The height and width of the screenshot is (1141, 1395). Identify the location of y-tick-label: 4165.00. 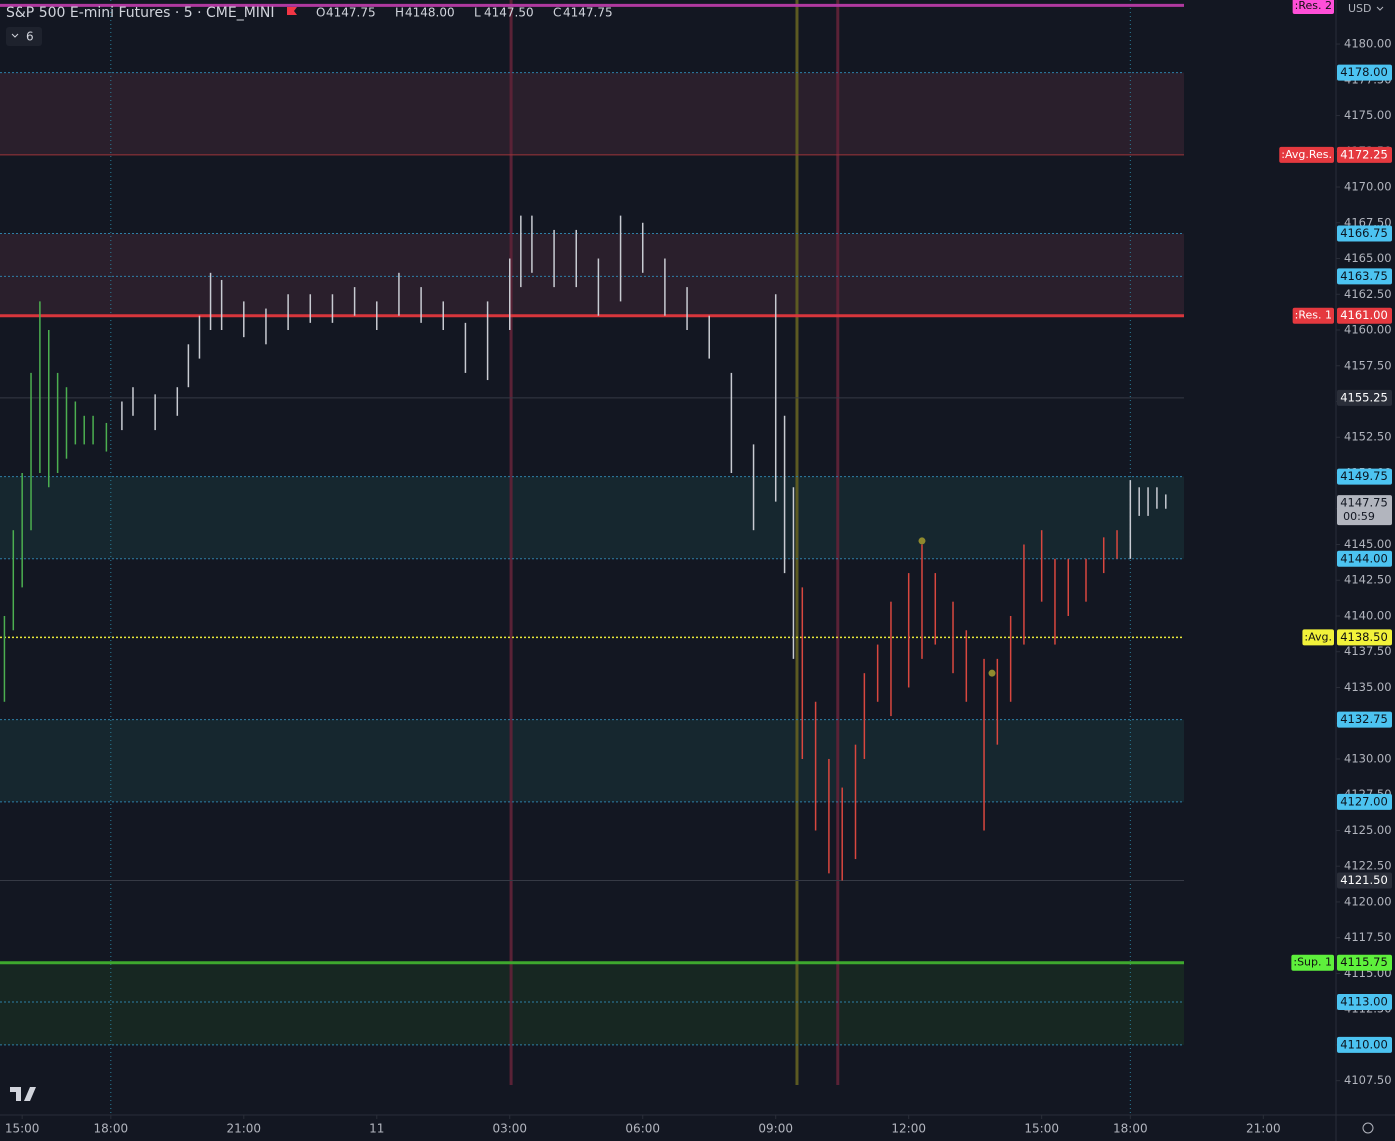
(1368, 258).